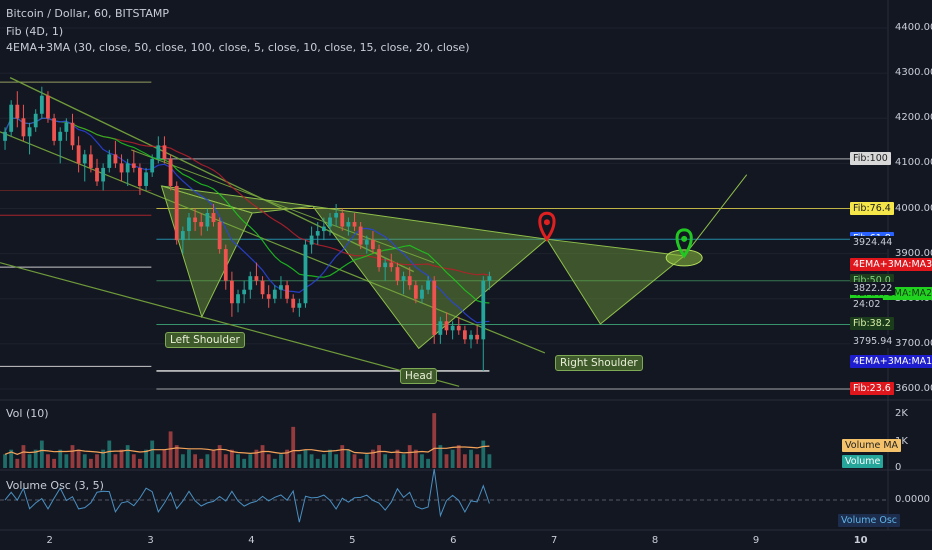 This screenshot has width=932, height=550. What do you see at coordinates (901, 413) in the screenshot?
I see `volume-tick-label: 2K` at bounding box center [901, 413].